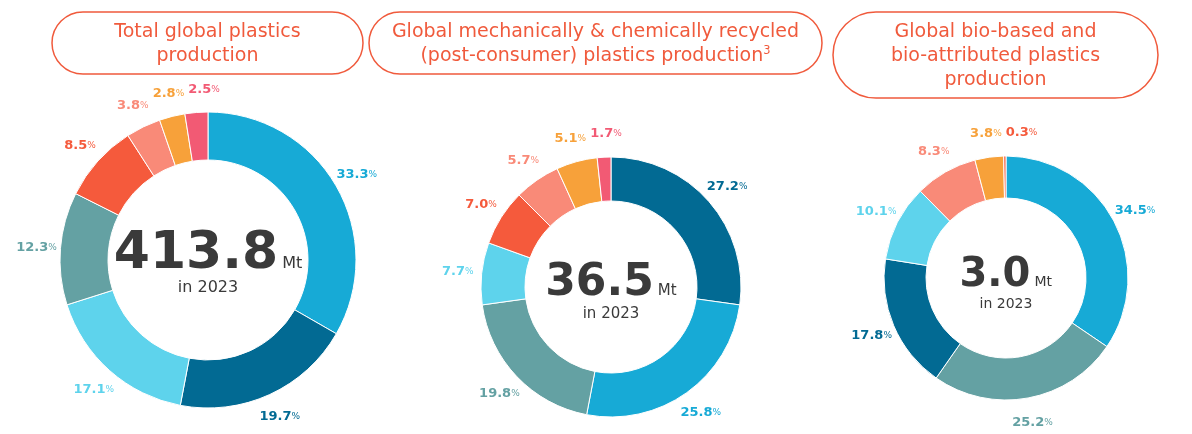  I want to click on chart-title: Total global plastics production, so click(207, 42).